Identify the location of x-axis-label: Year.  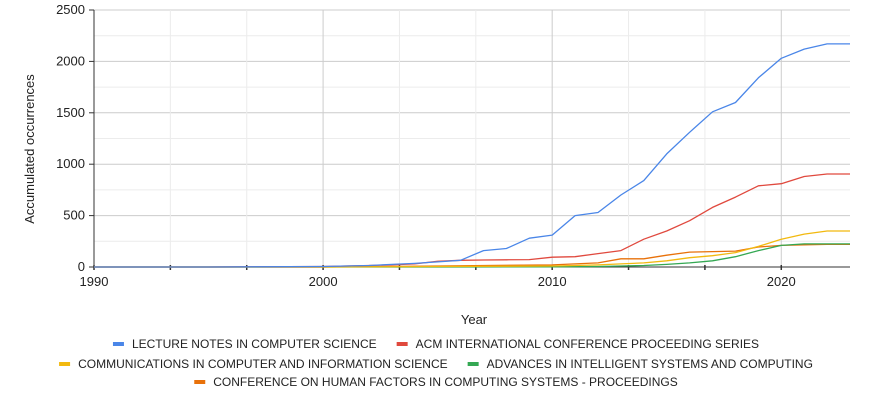
(474, 319).